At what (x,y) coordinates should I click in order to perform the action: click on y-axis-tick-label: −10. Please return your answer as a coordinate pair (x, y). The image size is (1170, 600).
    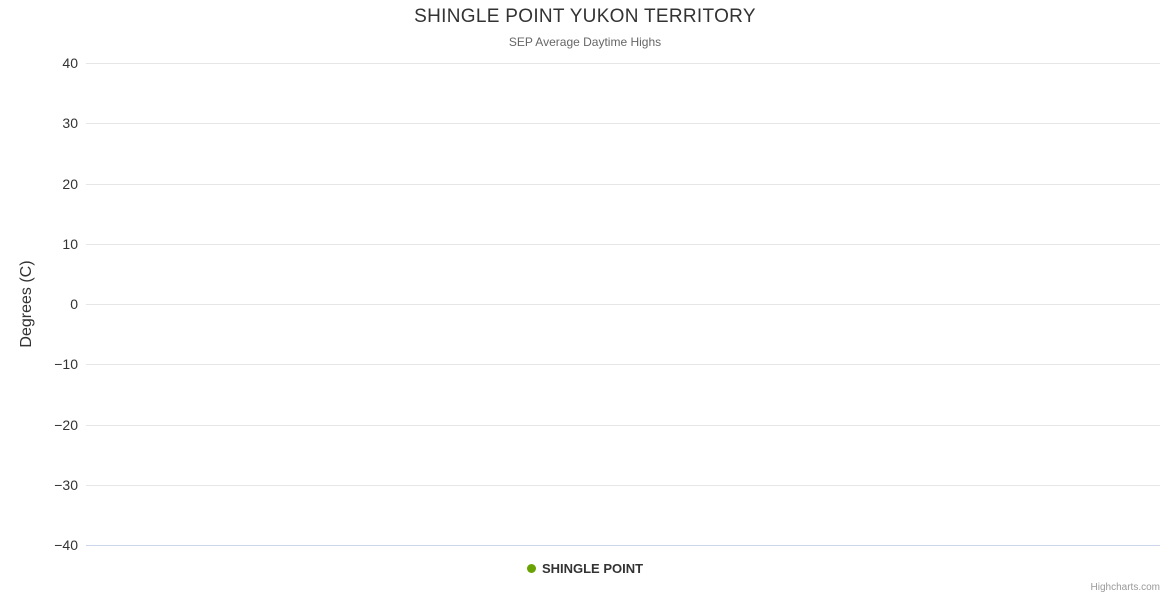
    Looking at the image, I should click on (66, 364).